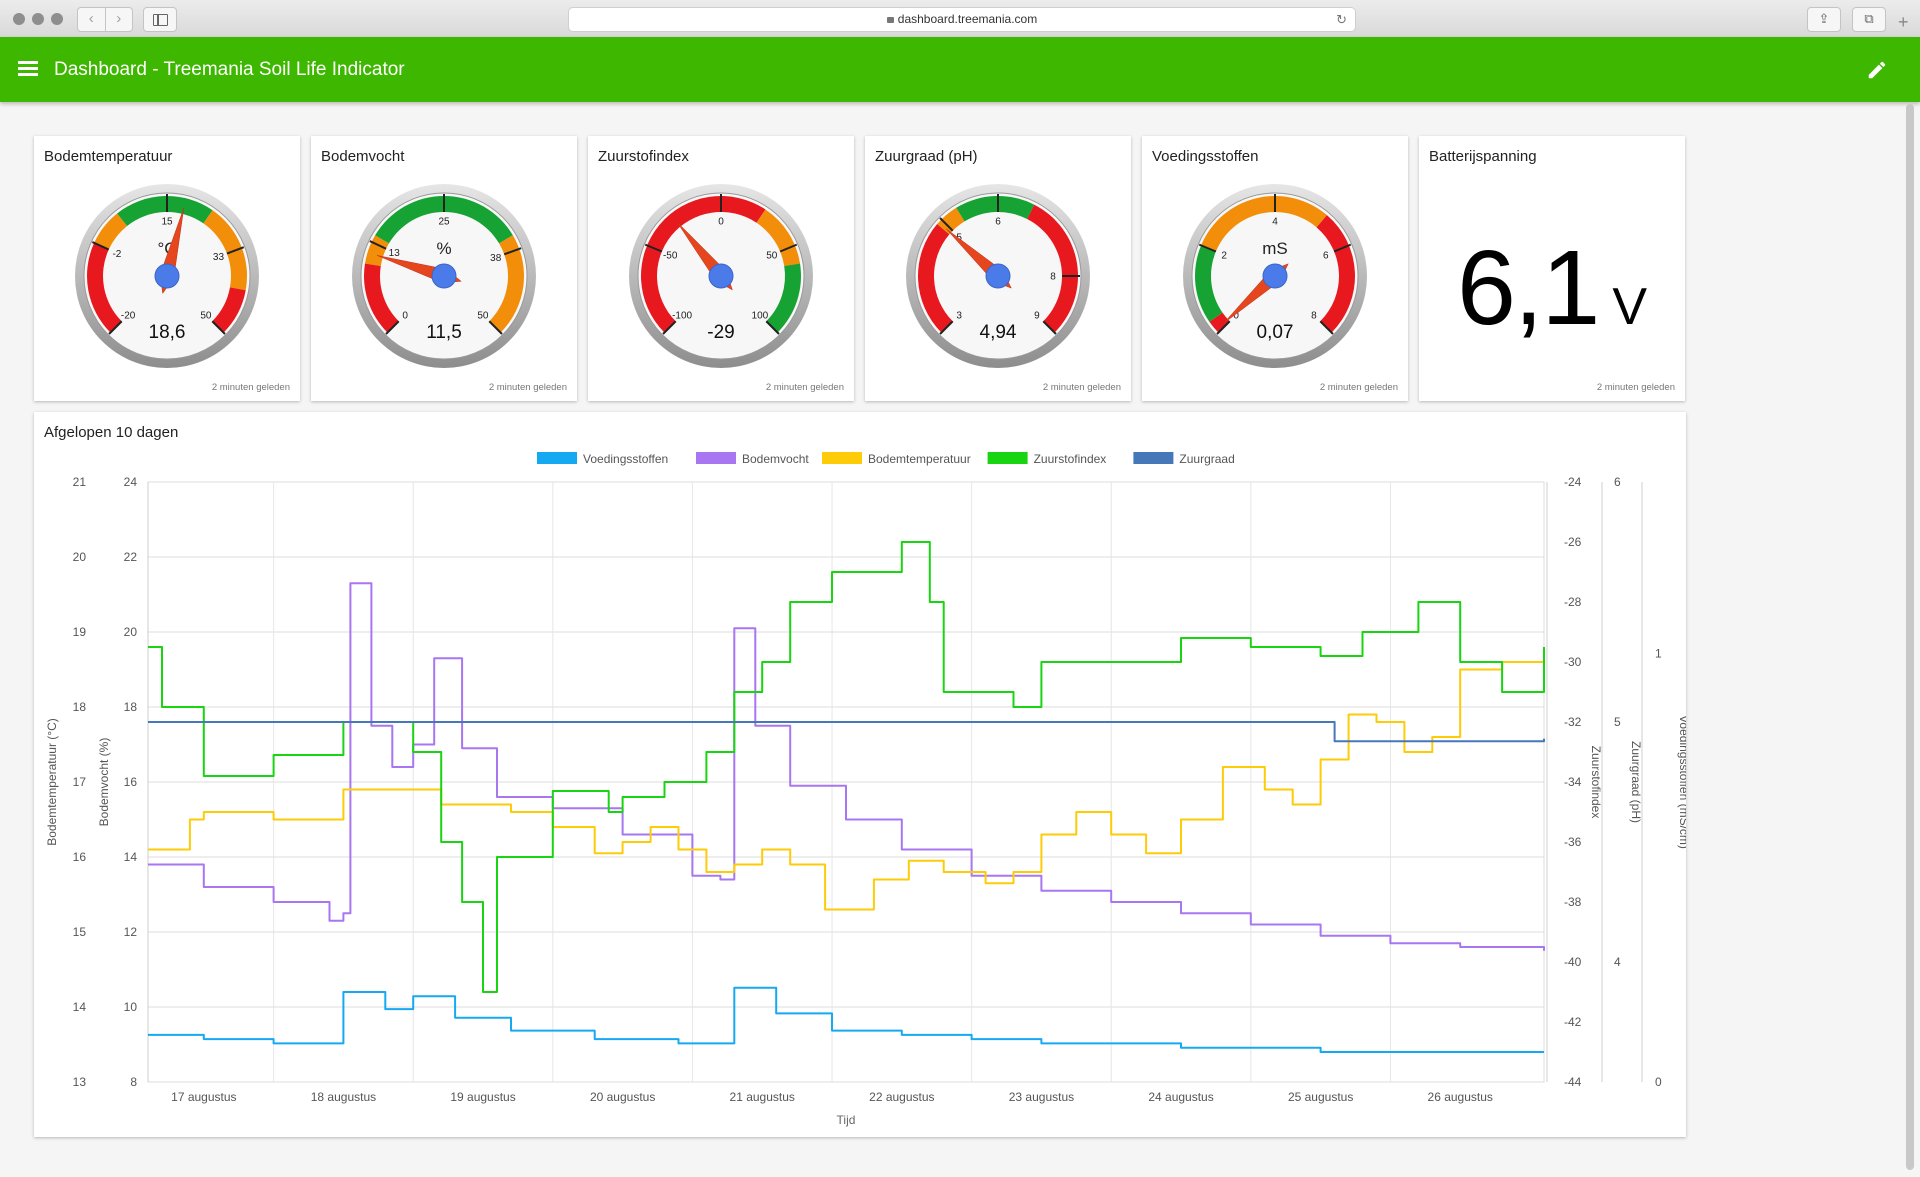 Image resolution: width=1920 pixels, height=1177 pixels. Describe the element at coordinates (1910, 637) in the screenshot. I see `scrollbar-thumb` at that location.